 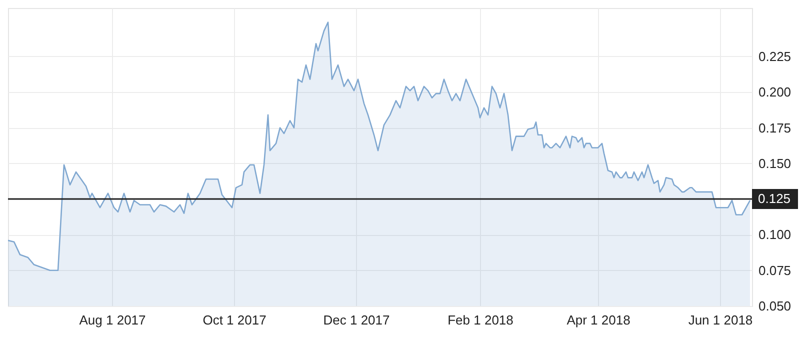 What do you see at coordinates (775, 92) in the screenshot?
I see `y-tick-label: 0.200` at bounding box center [775, 92].